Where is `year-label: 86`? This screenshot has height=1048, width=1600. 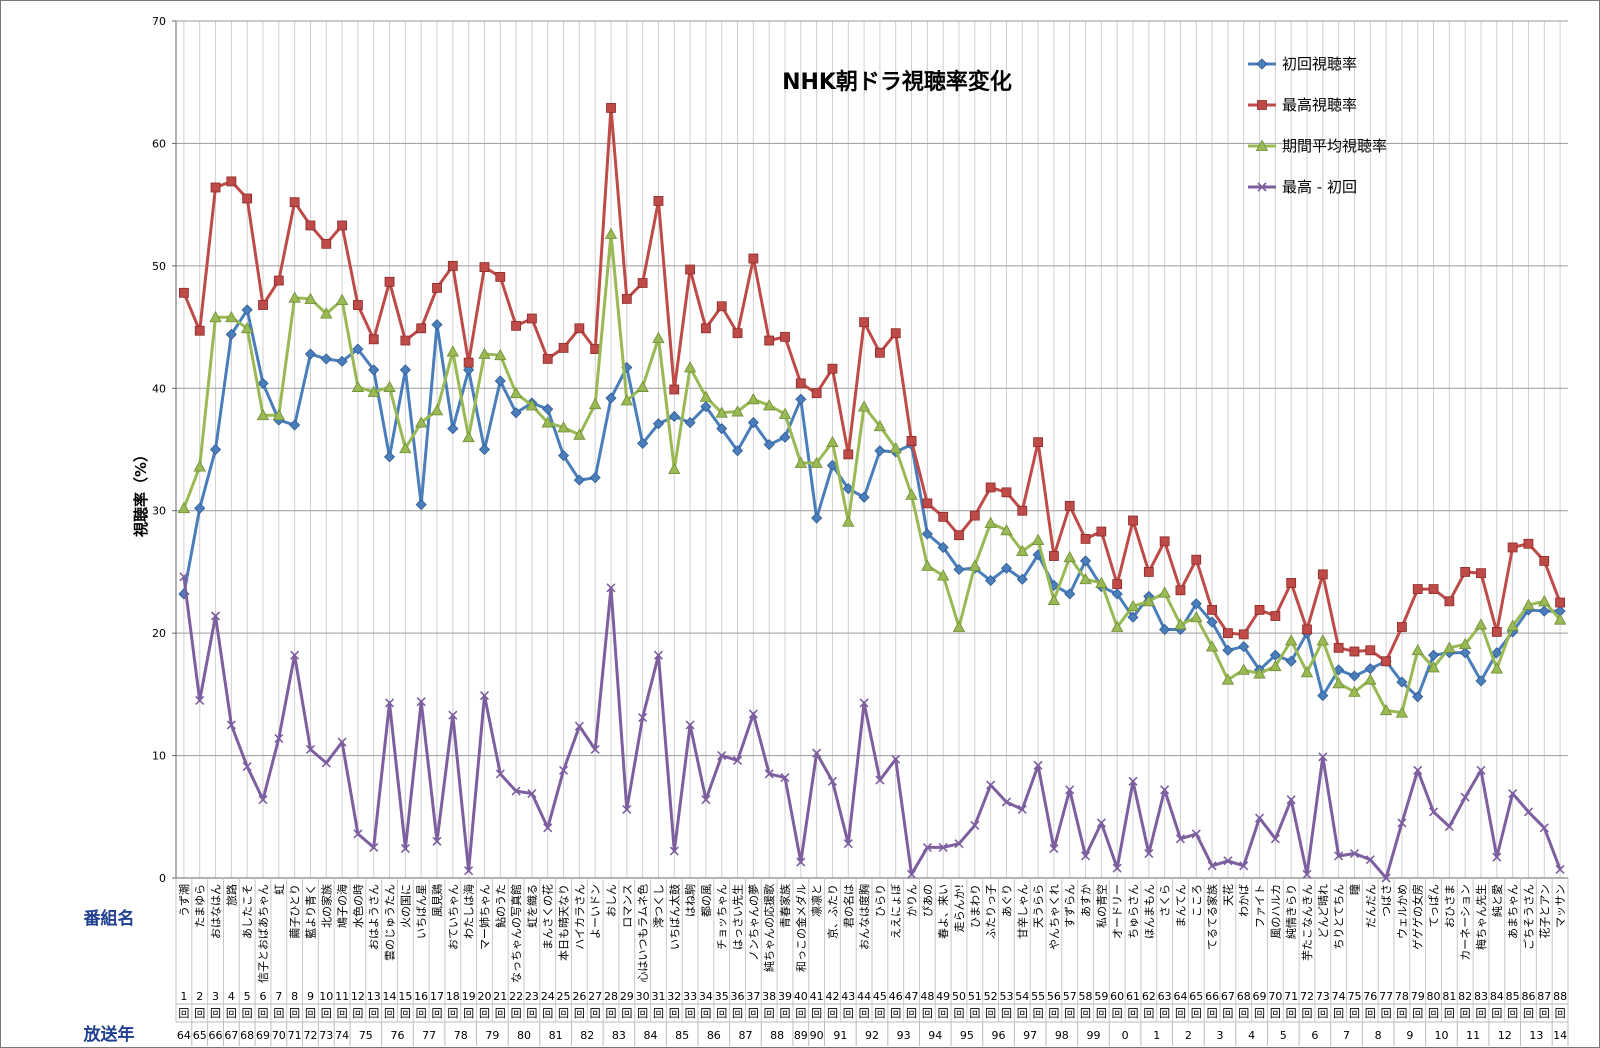 year-label: 86 is located at coordinates (714, 1035).